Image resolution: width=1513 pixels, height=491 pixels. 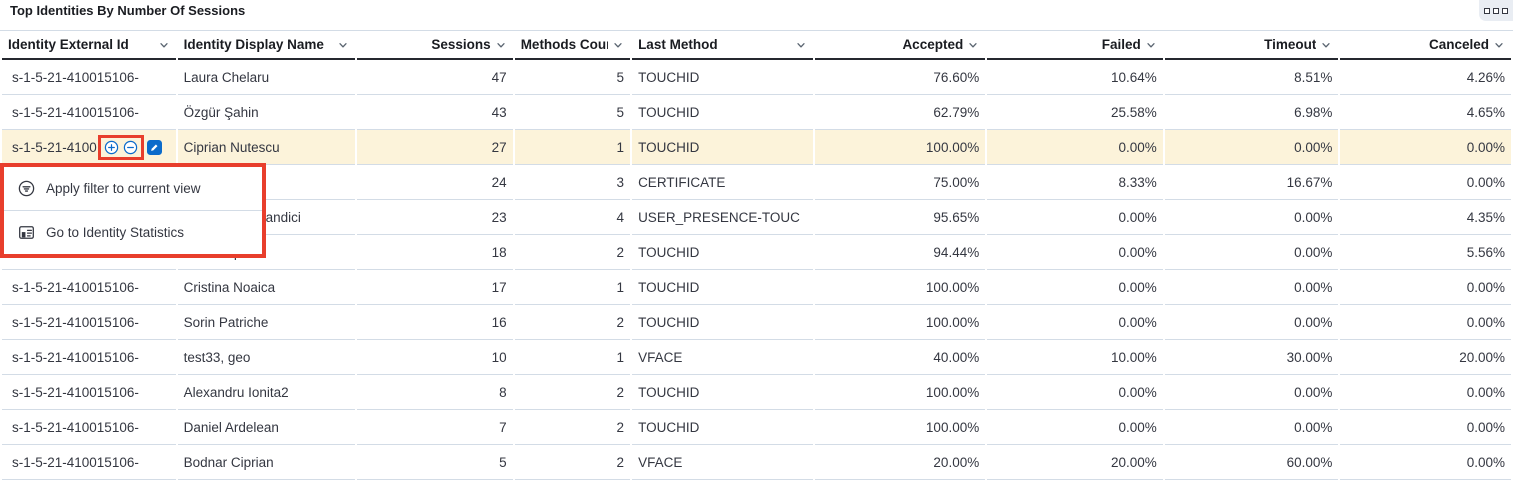 I want to click on cell-accepted: 95.65%, so click(x=900, y=217).